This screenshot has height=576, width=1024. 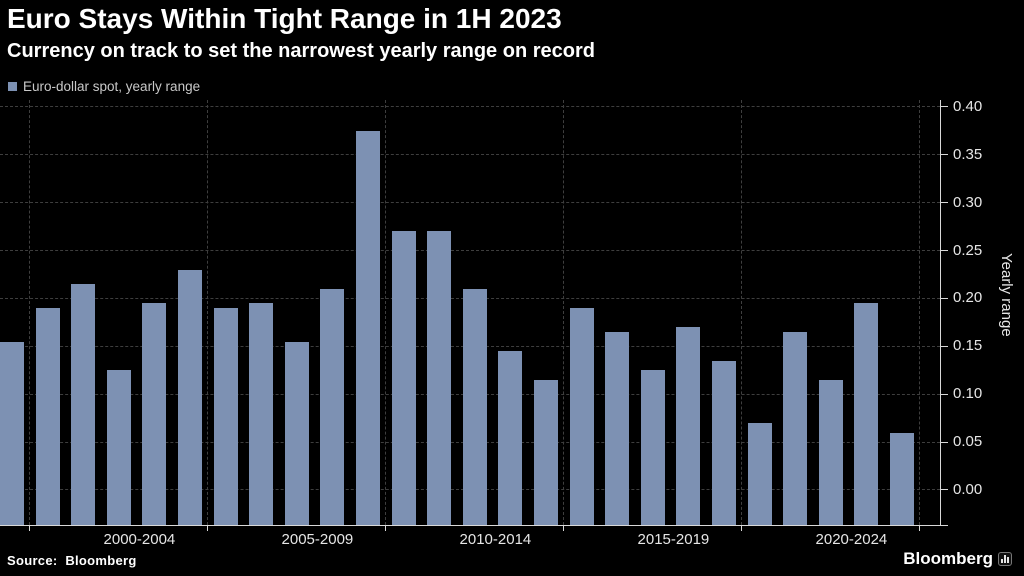 What do you see at coordinates (968, 250) in the screenshot?
I see `y-tick-label: 0.25` at bounding box center [968, 250].